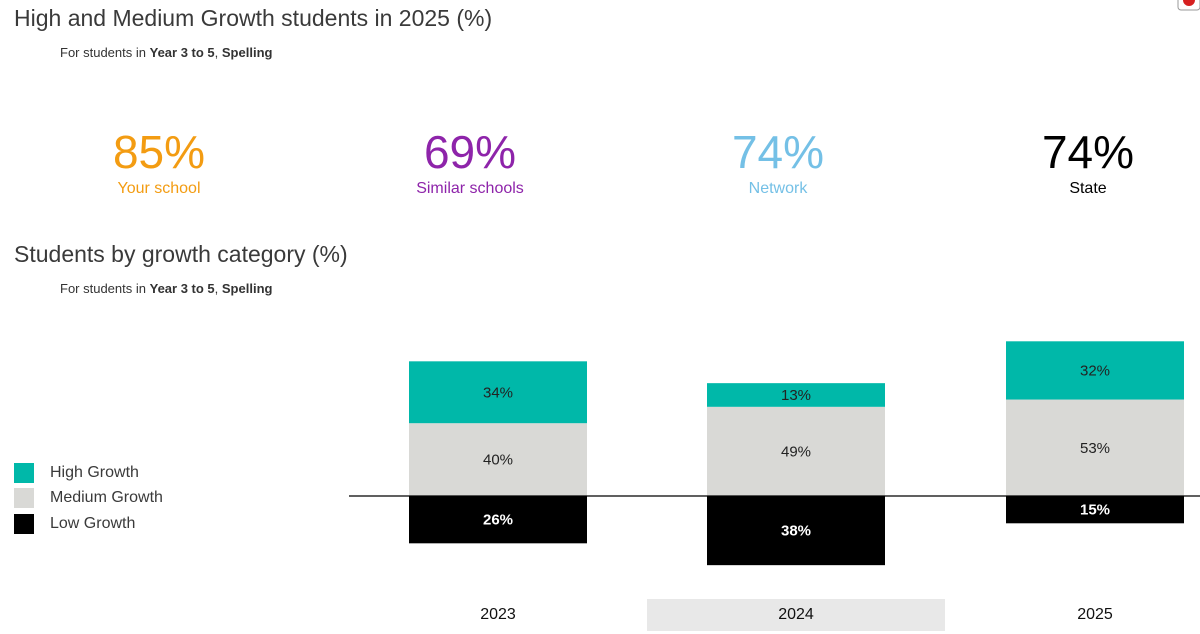  I want to click on data-label-high-growth: 34%, so click(498, 392).